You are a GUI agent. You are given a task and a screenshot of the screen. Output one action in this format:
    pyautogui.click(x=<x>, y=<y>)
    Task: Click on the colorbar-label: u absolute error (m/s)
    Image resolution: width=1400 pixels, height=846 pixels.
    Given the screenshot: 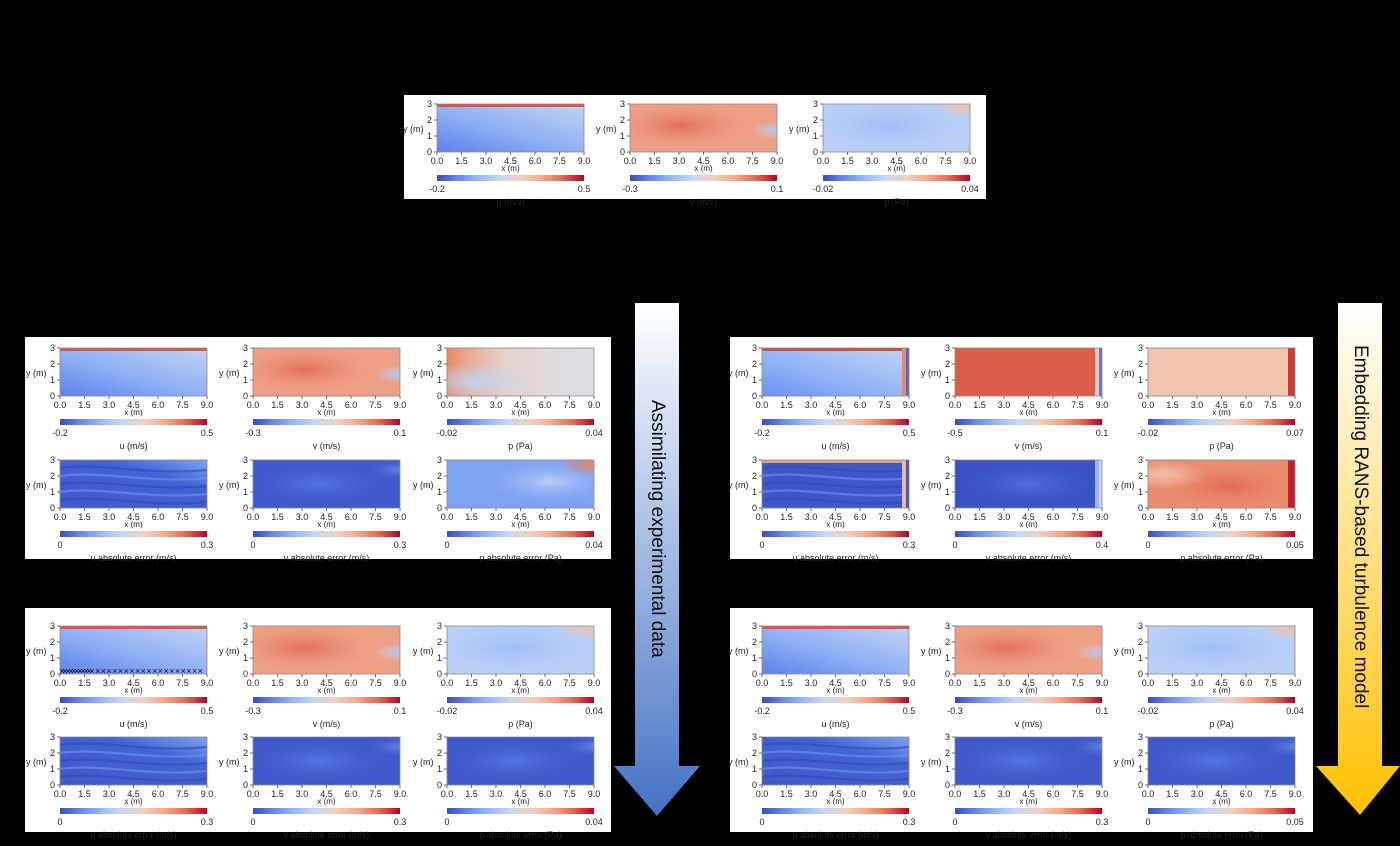 What is the action you would take?
    pyautogui.click(x=133, y=558)
    